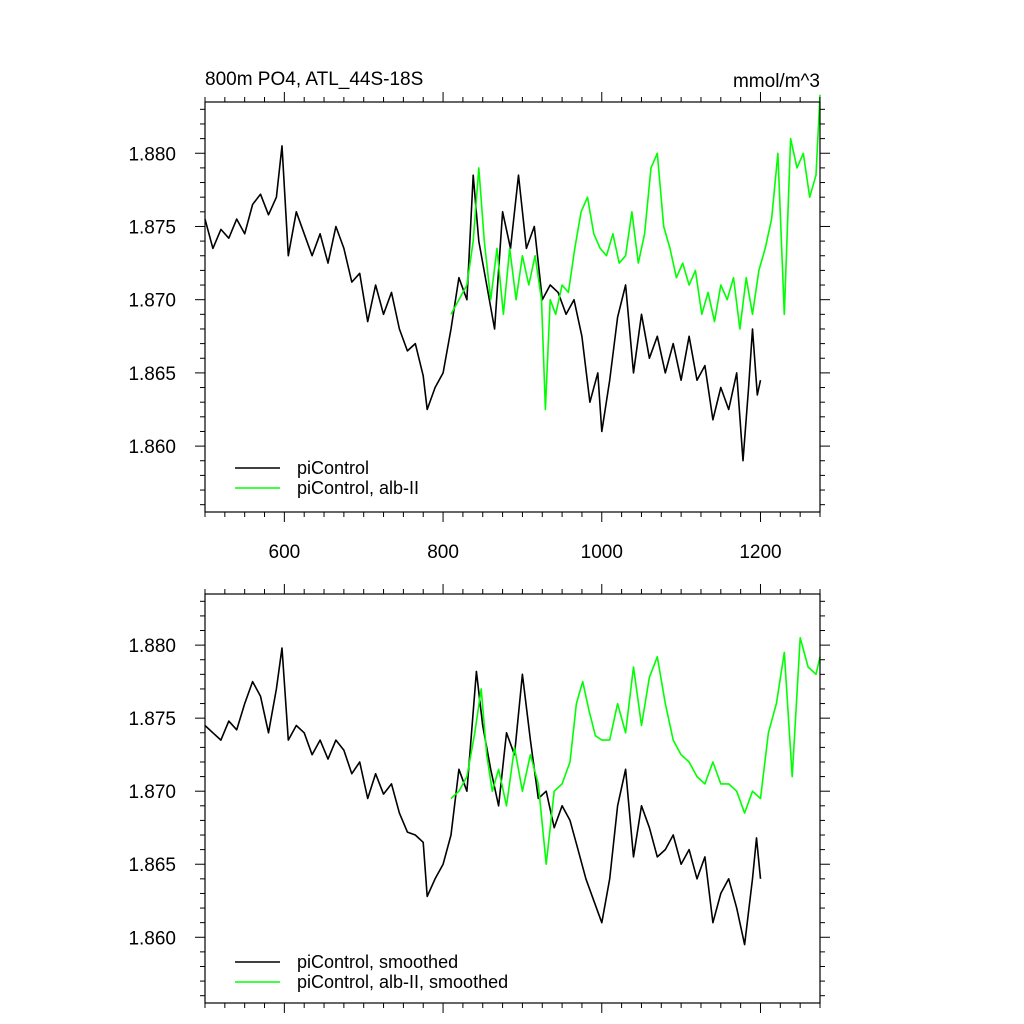 The width and height of the screenshot is (1024, 1024). What do you see at coordinates (402, 982) in the screenshot?
I see `legend-label: piControl, alb-II, smoothed` at bounding box center [402, 982].